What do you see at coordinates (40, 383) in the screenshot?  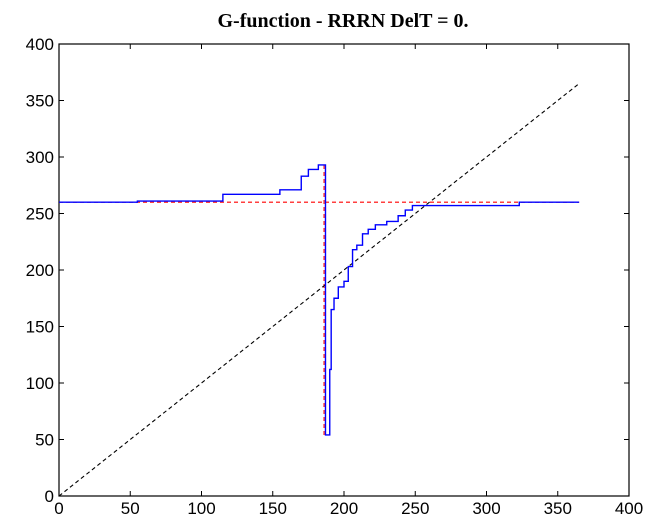 I see `y-tick-label: 100` at bounding box center [40, 383].